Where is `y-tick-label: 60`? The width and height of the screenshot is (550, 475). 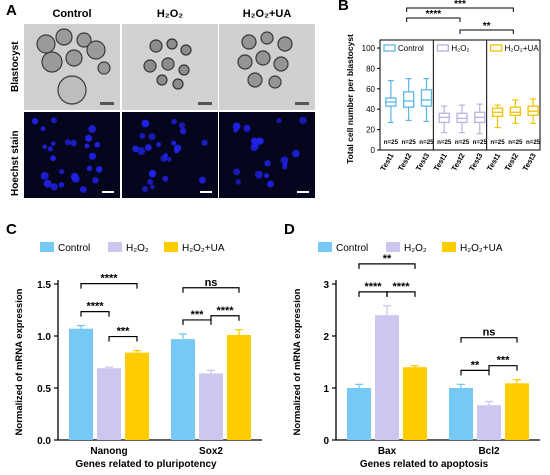 y-tick-label: 60 is located at coordinates (370, 89).